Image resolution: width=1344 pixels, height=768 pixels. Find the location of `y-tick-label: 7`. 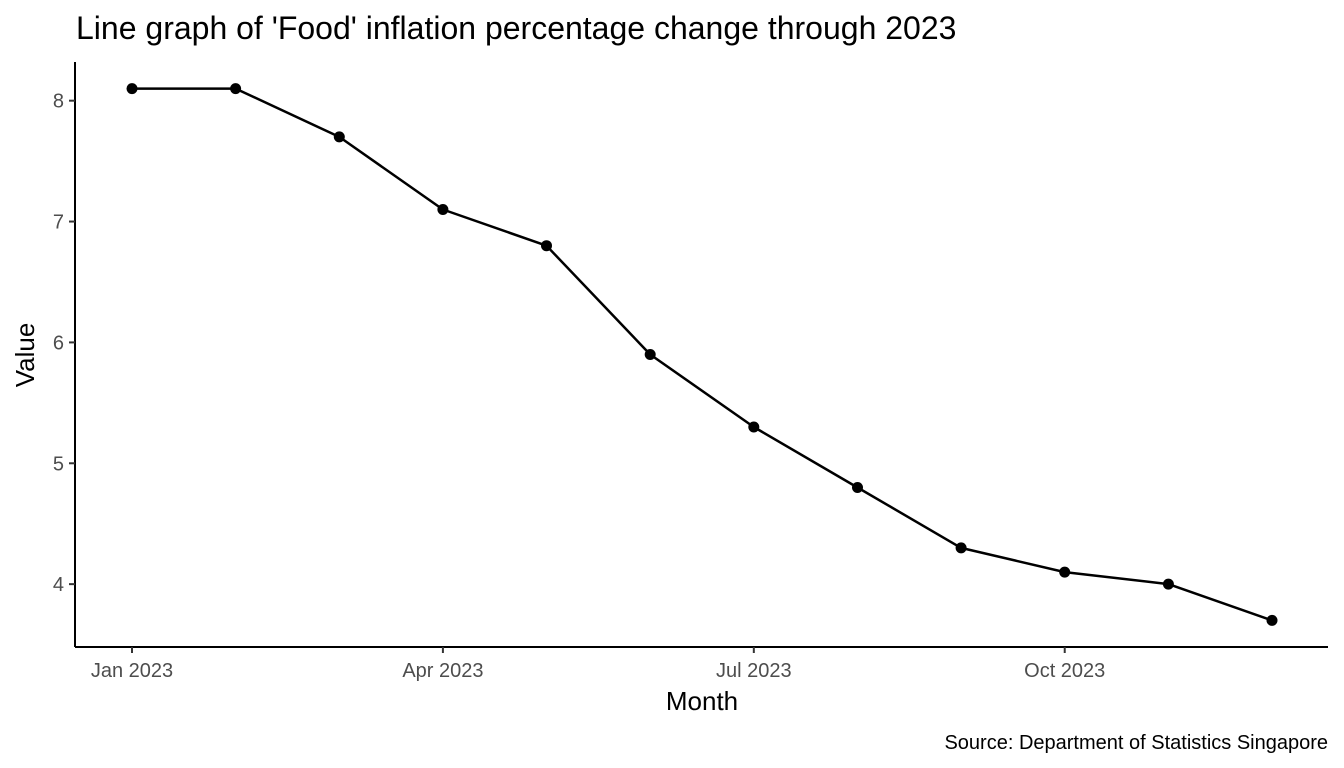

y-tick-label: 7 is located at coordinates (58, 223).